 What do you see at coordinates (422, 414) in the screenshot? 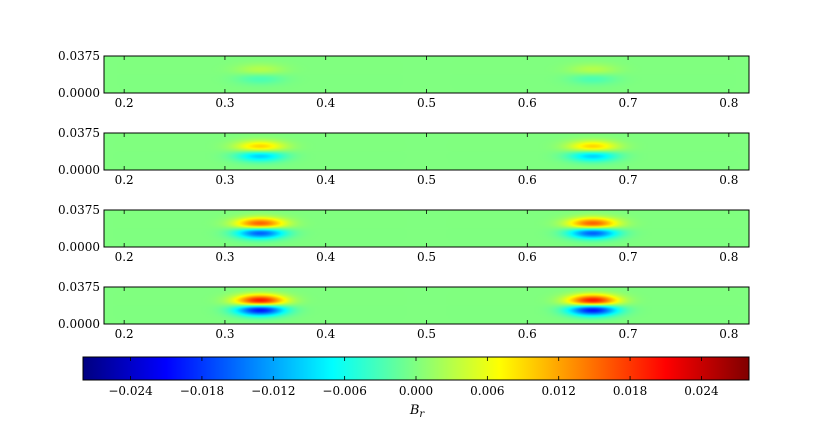
I see `colorbar-label-subscript: r` at bounding box center [422, 414].